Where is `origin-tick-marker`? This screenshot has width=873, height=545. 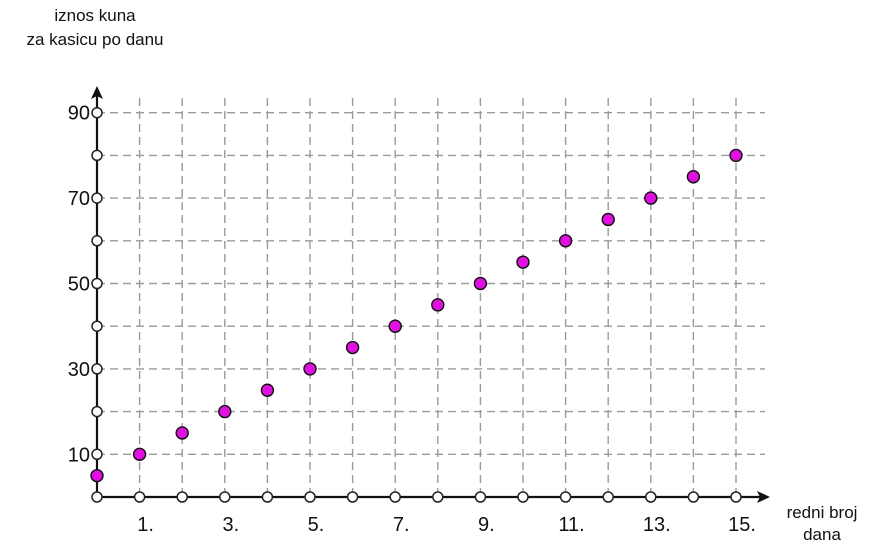
origin-tick-marker is located at coordinates (97, 497).